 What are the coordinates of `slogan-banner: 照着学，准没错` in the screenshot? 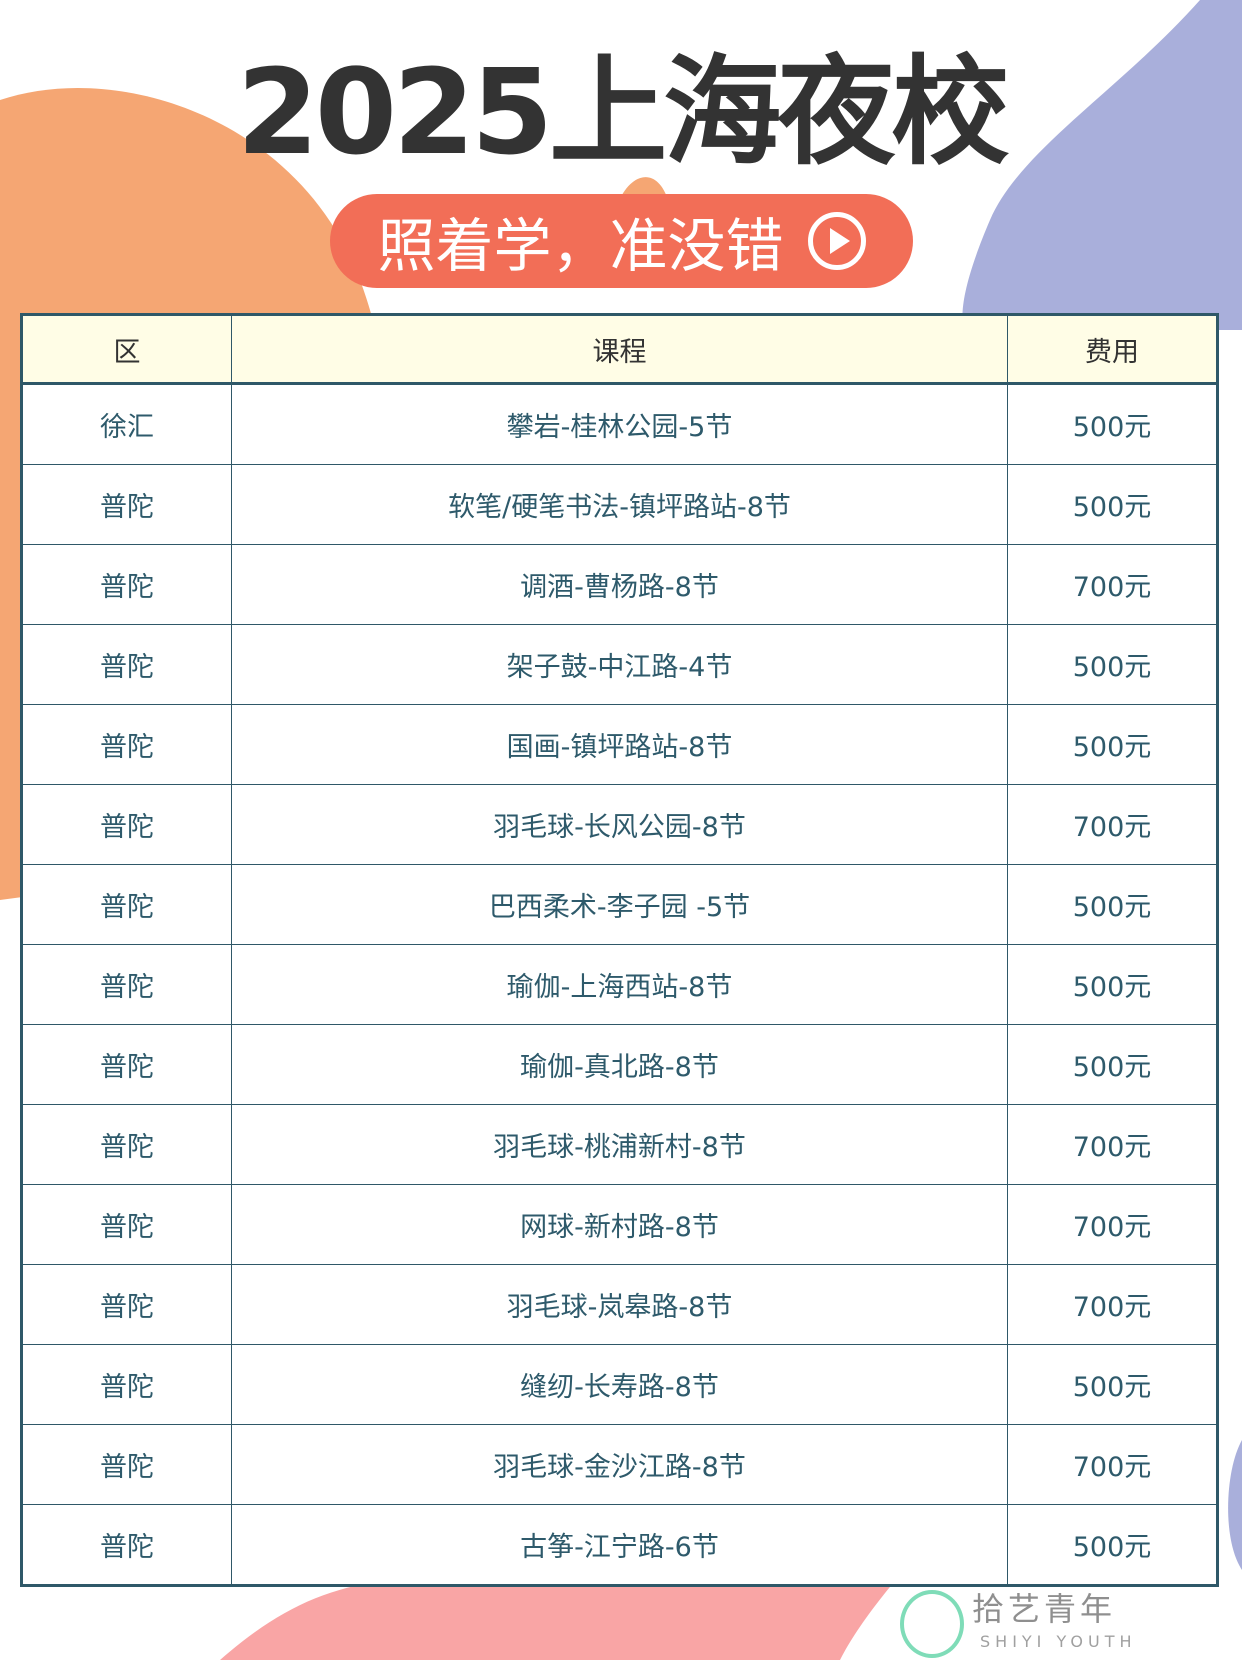 It's located at (621, 241).